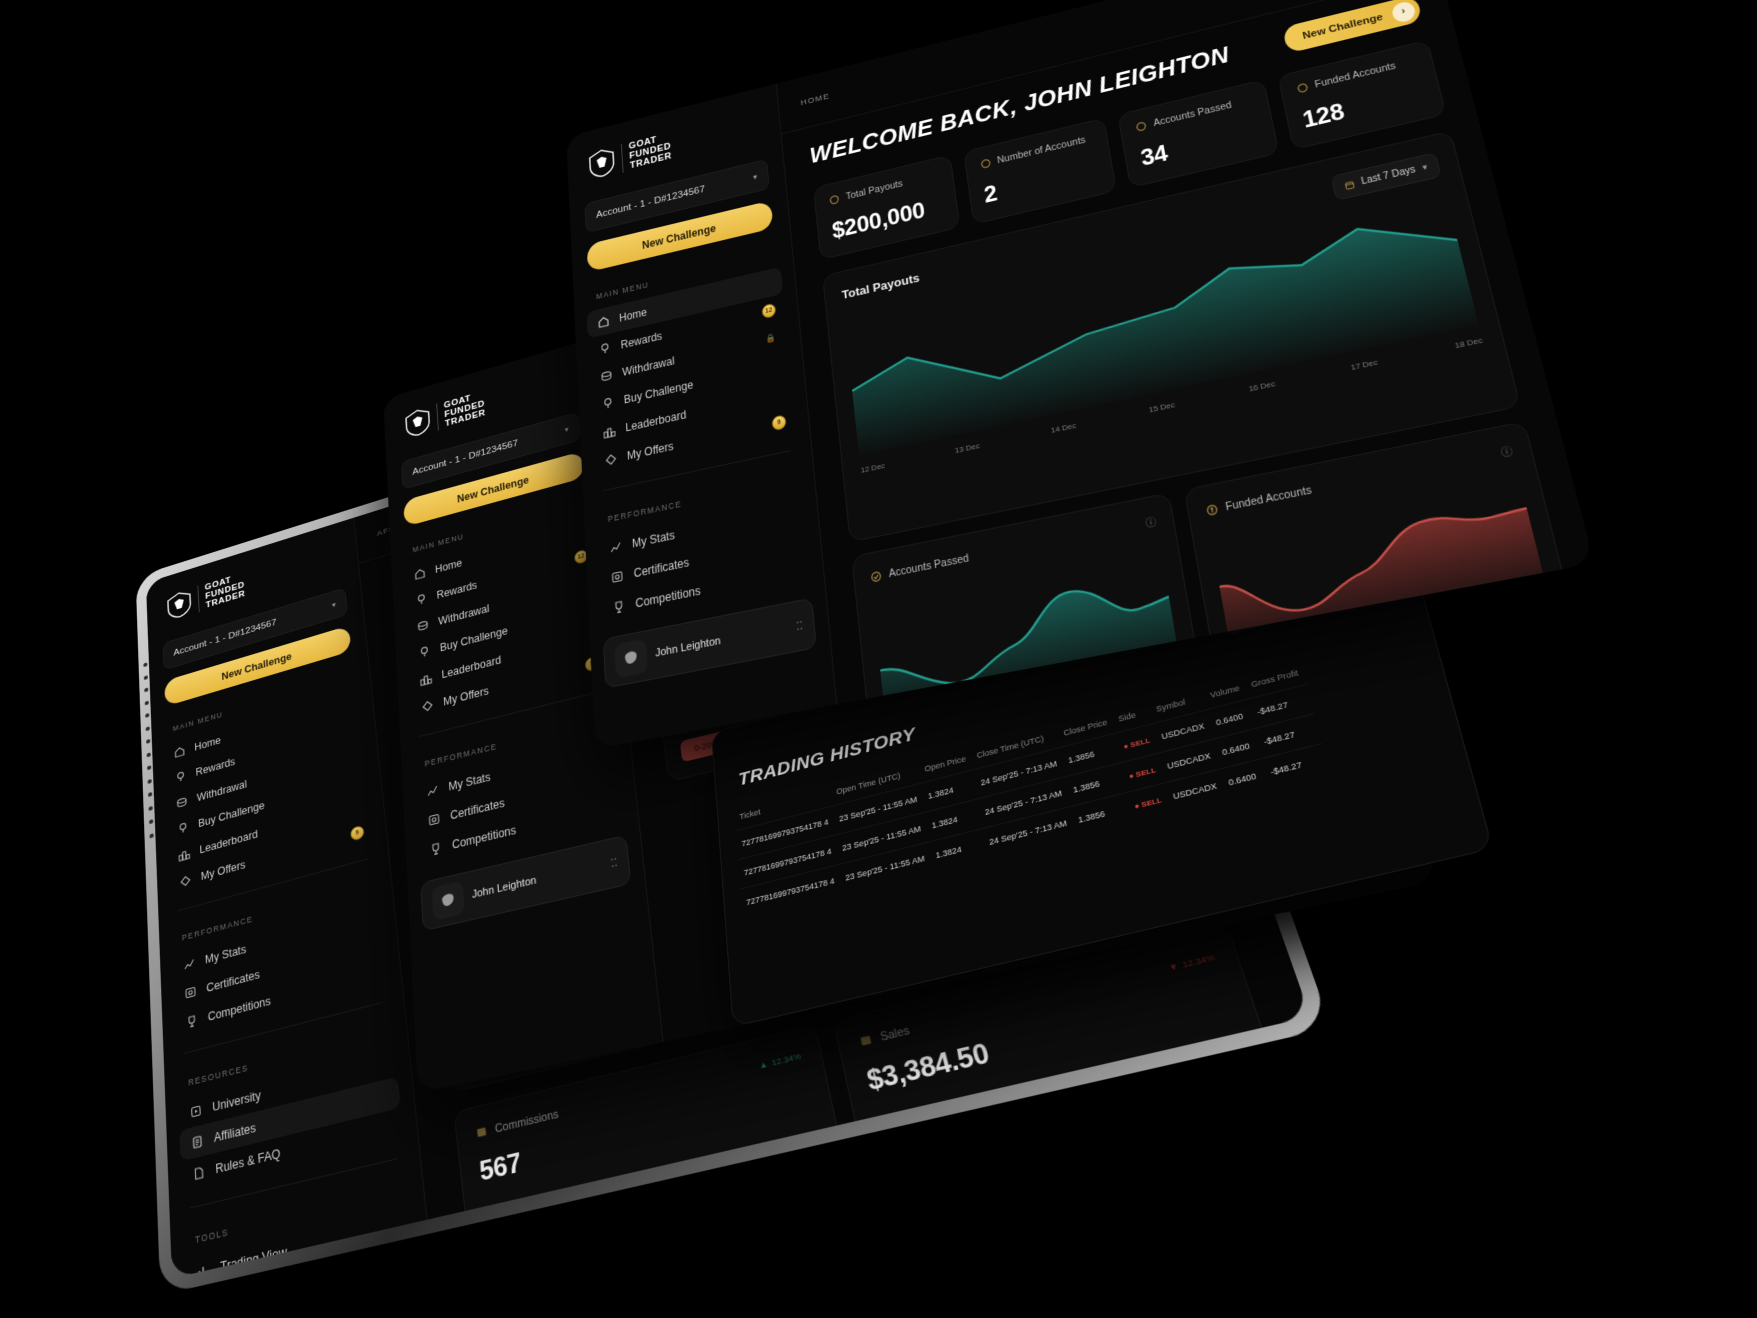 The height and width of the screenshot is (1318, 1757). I want to click on kpi-card: Number of Accounts 2, so click(1039, 171).